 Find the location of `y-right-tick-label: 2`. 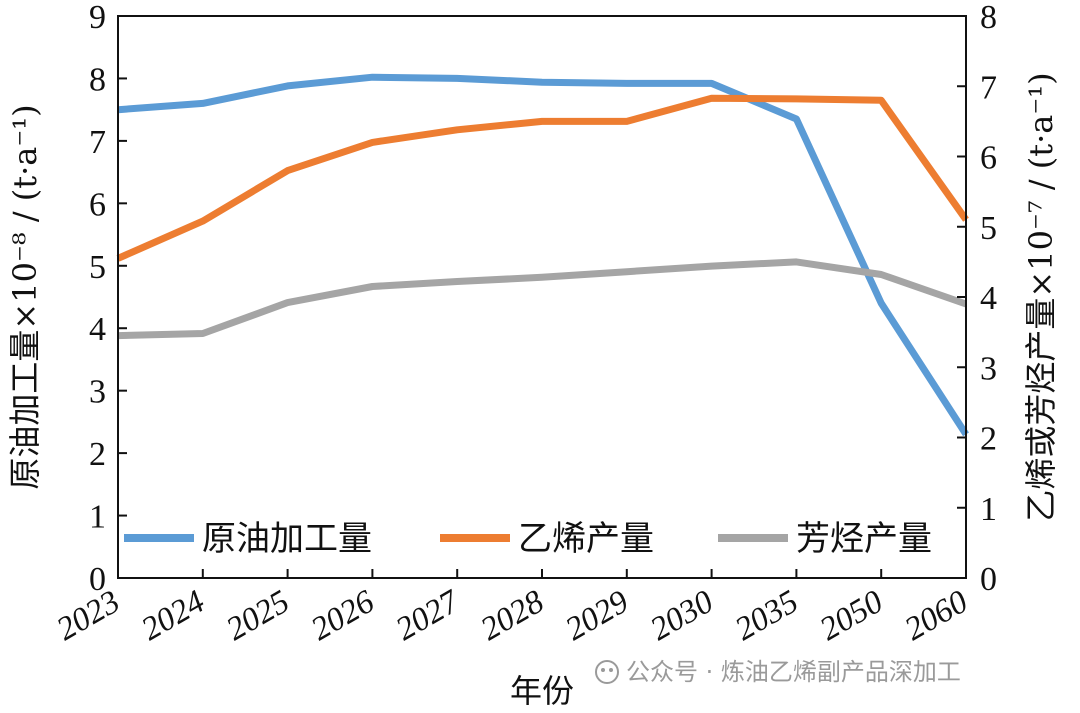

y-right-tick-label: 2 is located at coordinates (988, 439).